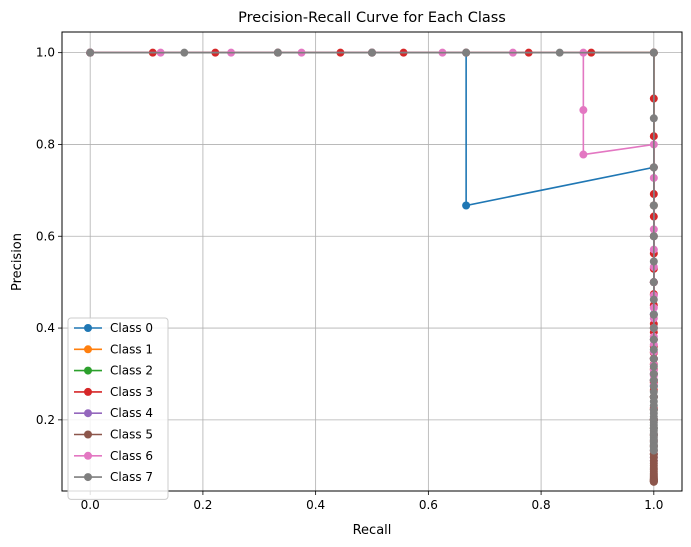 The height and width of the screenshot is (547, 691). What do you see at coordinates (372, 530) in the screenshot?
I see `x-axis-label: Recall` at bounding box center [372, 530].